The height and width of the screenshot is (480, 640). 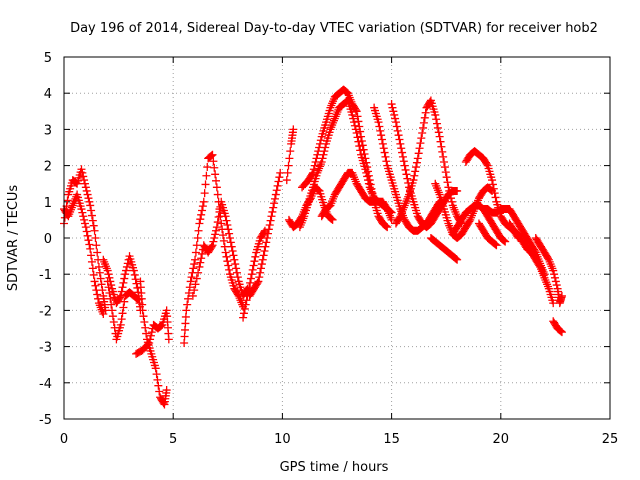 I want to click on y-axis-label: SDTVAR / TECUs, so click(x=13, y=238).